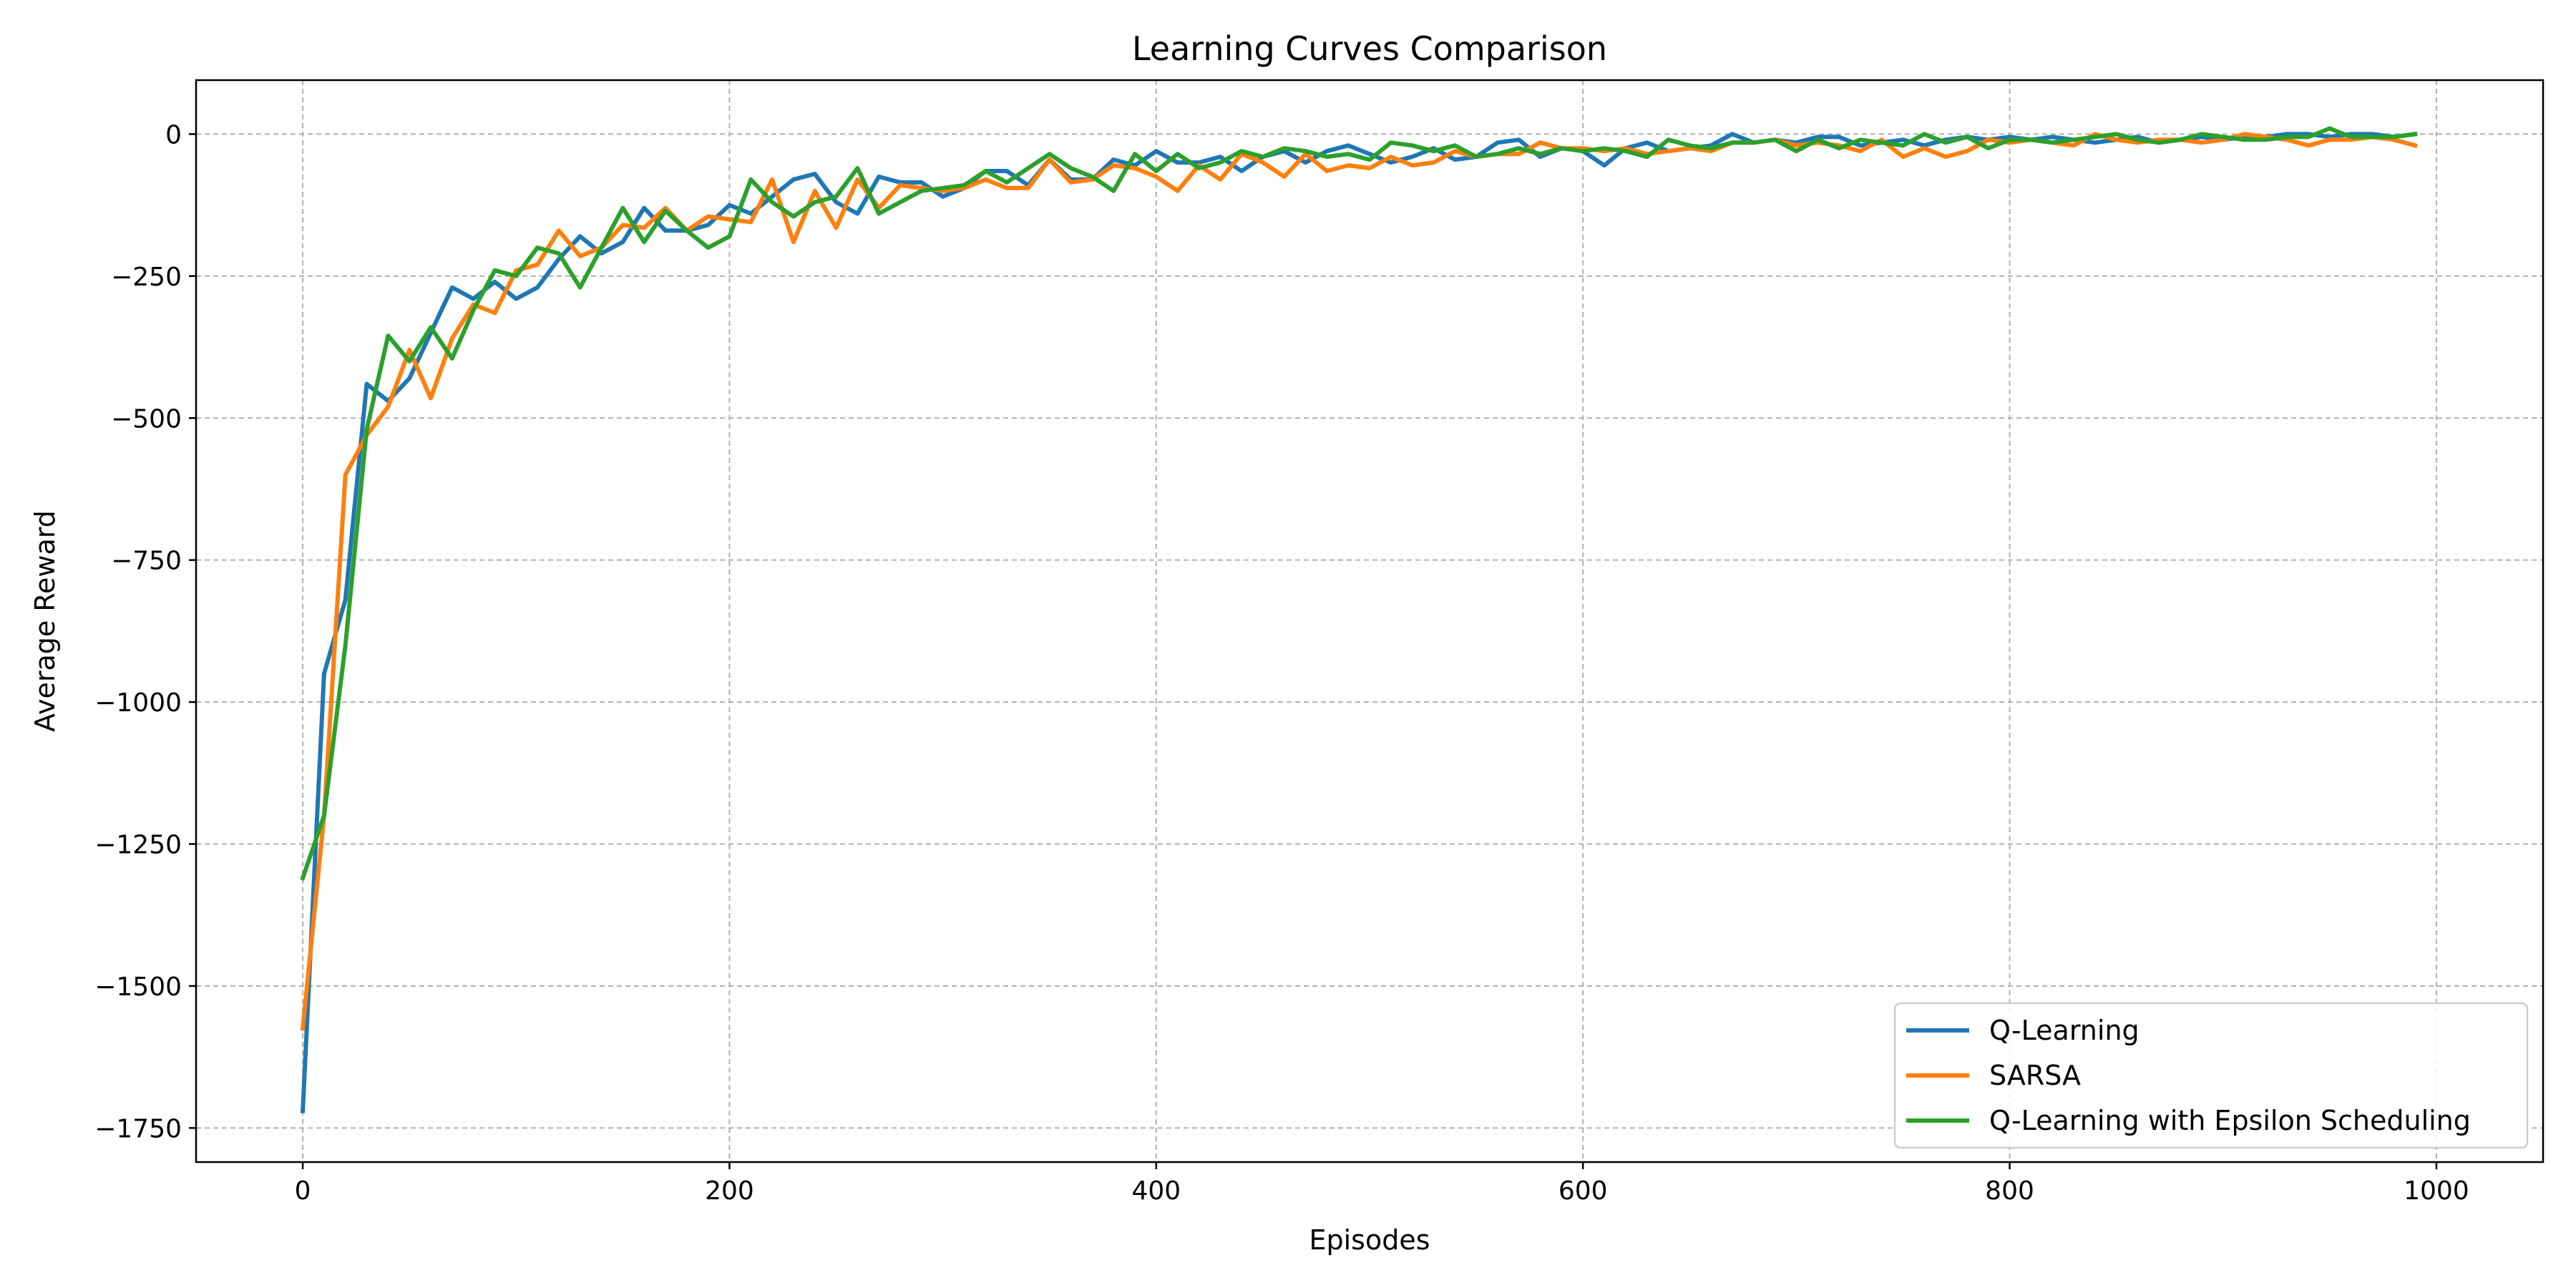 The height and width of the screenshot is (1288, 2576). What do you see at coordinates (138, 703) in the screenshot?
I see `y-tick-label: −1000` at bounding box center [138, 703].